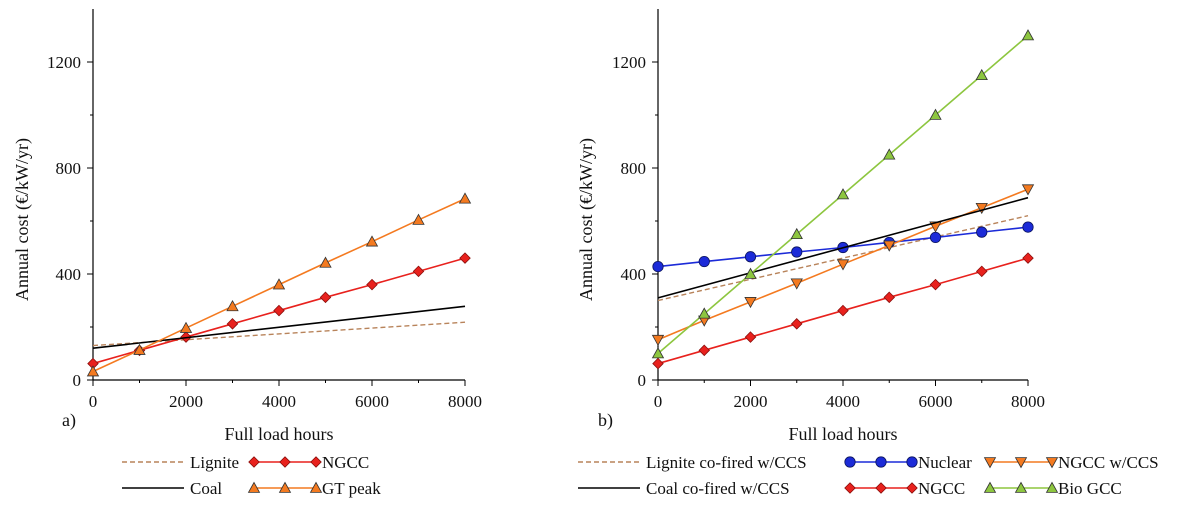  I want to click on series-lignite-co-fired-w-ccs, so click(843, 258).